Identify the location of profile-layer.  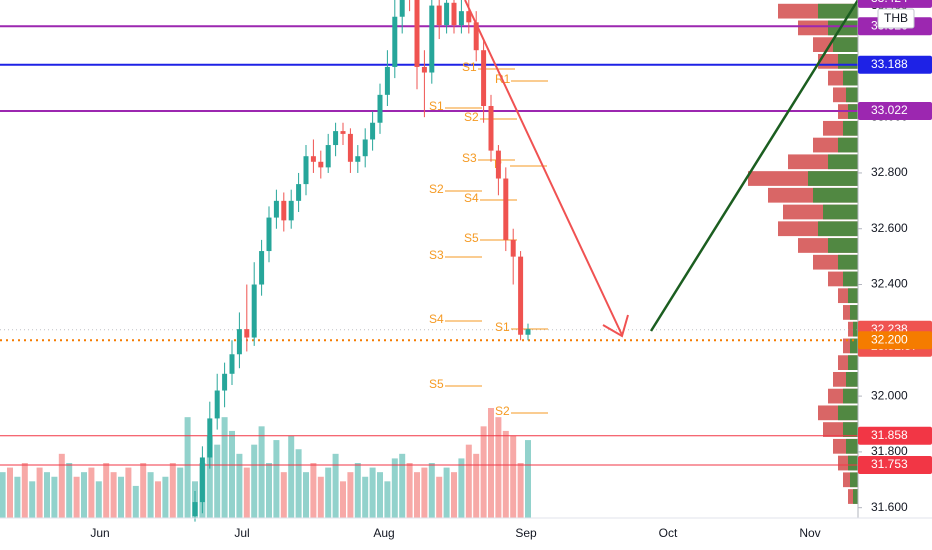
(803, 253).